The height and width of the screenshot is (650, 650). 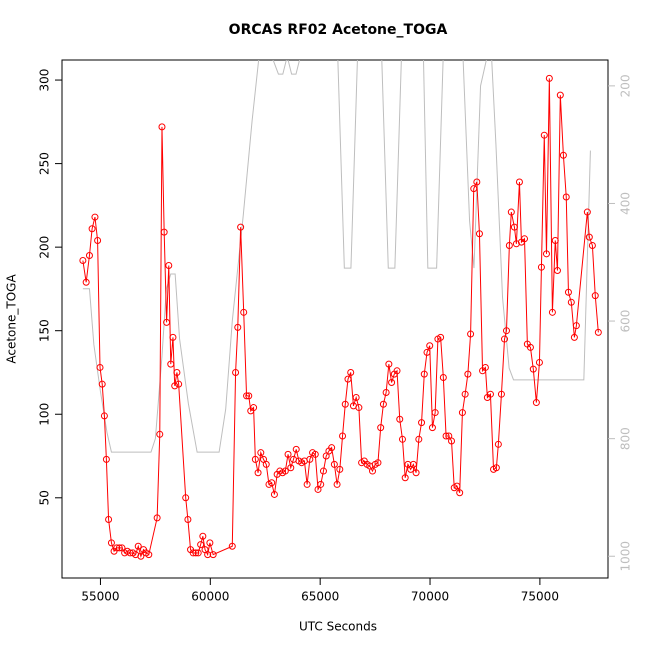 I want to click on y2-tick-label: 200, so click(x=626, y=85).